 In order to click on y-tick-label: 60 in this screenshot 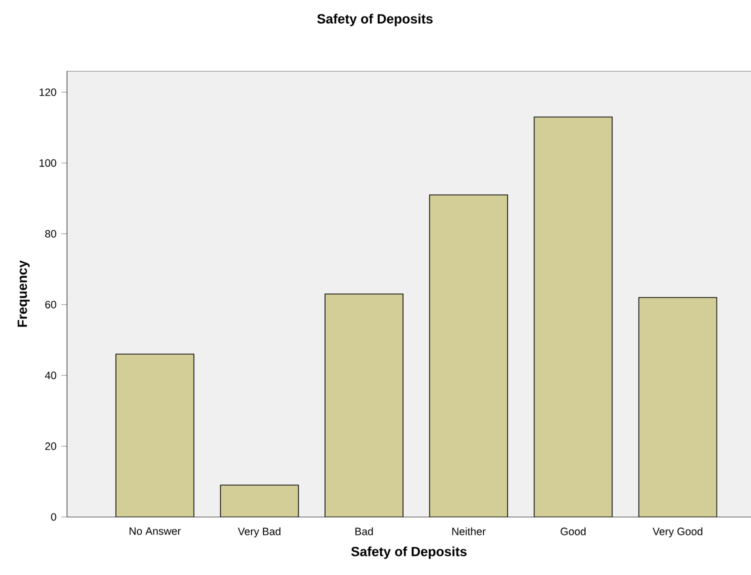, I will do `click(50, 304)`.